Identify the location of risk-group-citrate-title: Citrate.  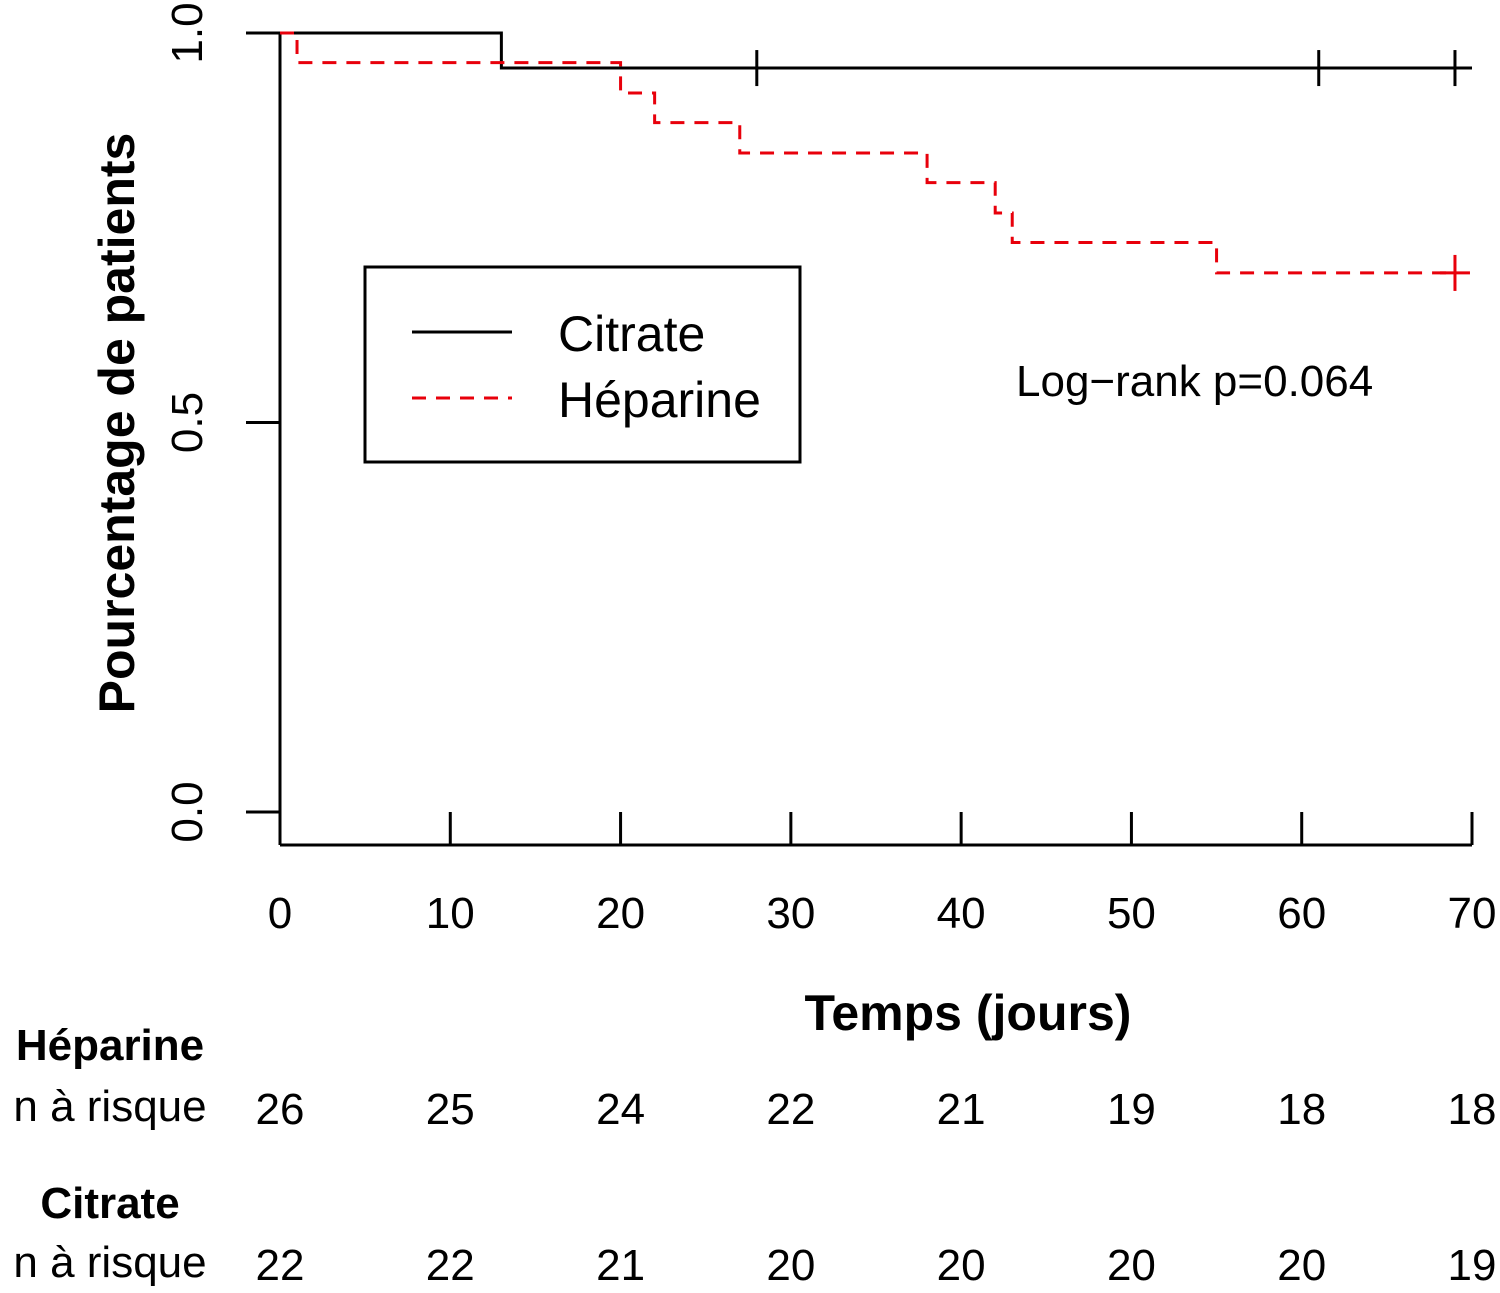
(109, 1203).